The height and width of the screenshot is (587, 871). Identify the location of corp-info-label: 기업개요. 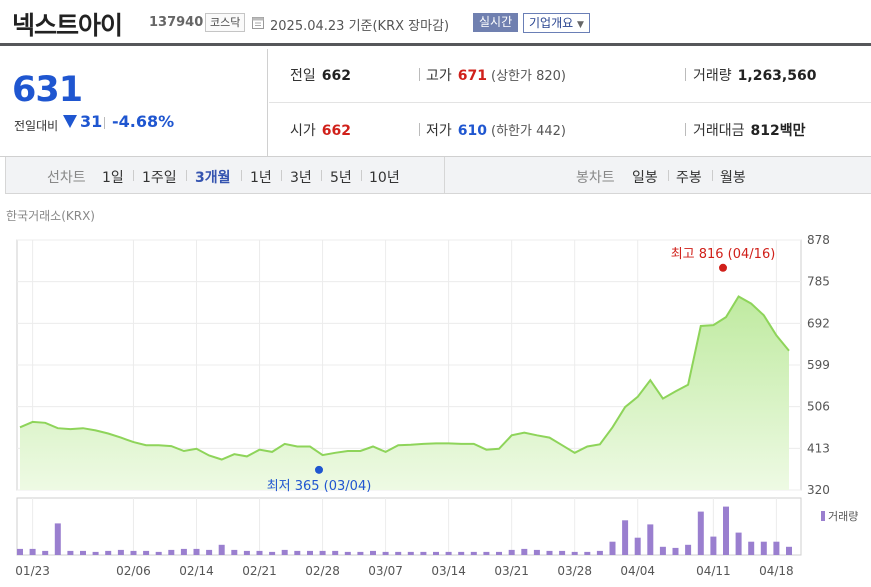
(551, 23).